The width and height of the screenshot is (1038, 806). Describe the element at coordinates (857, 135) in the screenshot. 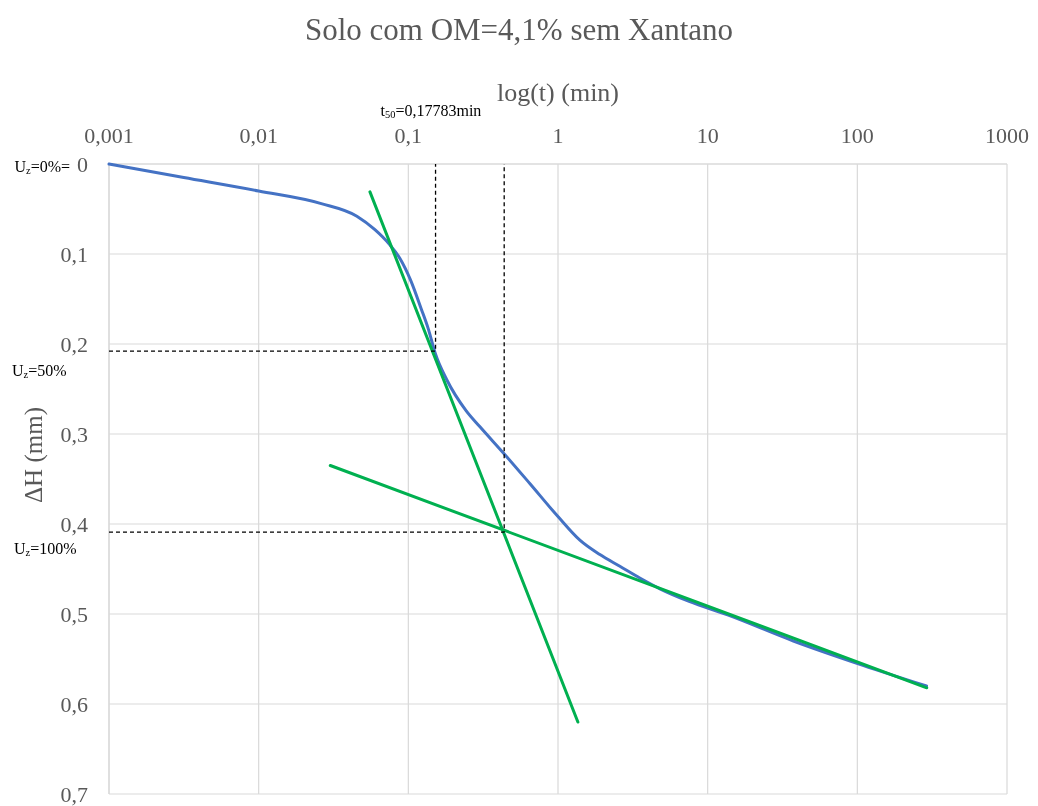

I see `x-tick-label: 100` at that location.